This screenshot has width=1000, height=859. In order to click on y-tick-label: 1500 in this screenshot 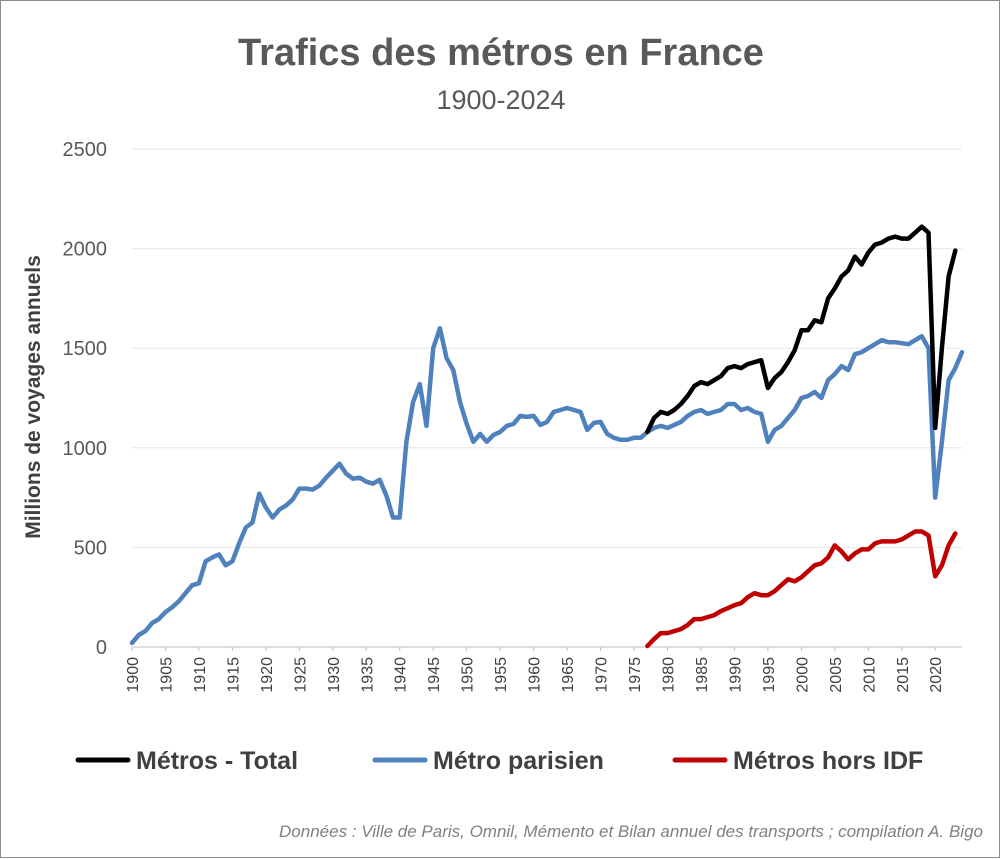, I will do `click(85, 349)`.